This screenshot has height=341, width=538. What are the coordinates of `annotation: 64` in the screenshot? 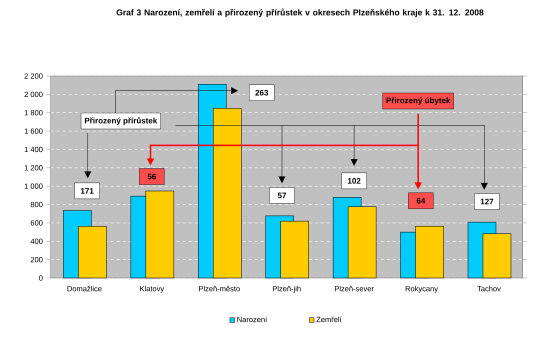 It's located at (421, 201).